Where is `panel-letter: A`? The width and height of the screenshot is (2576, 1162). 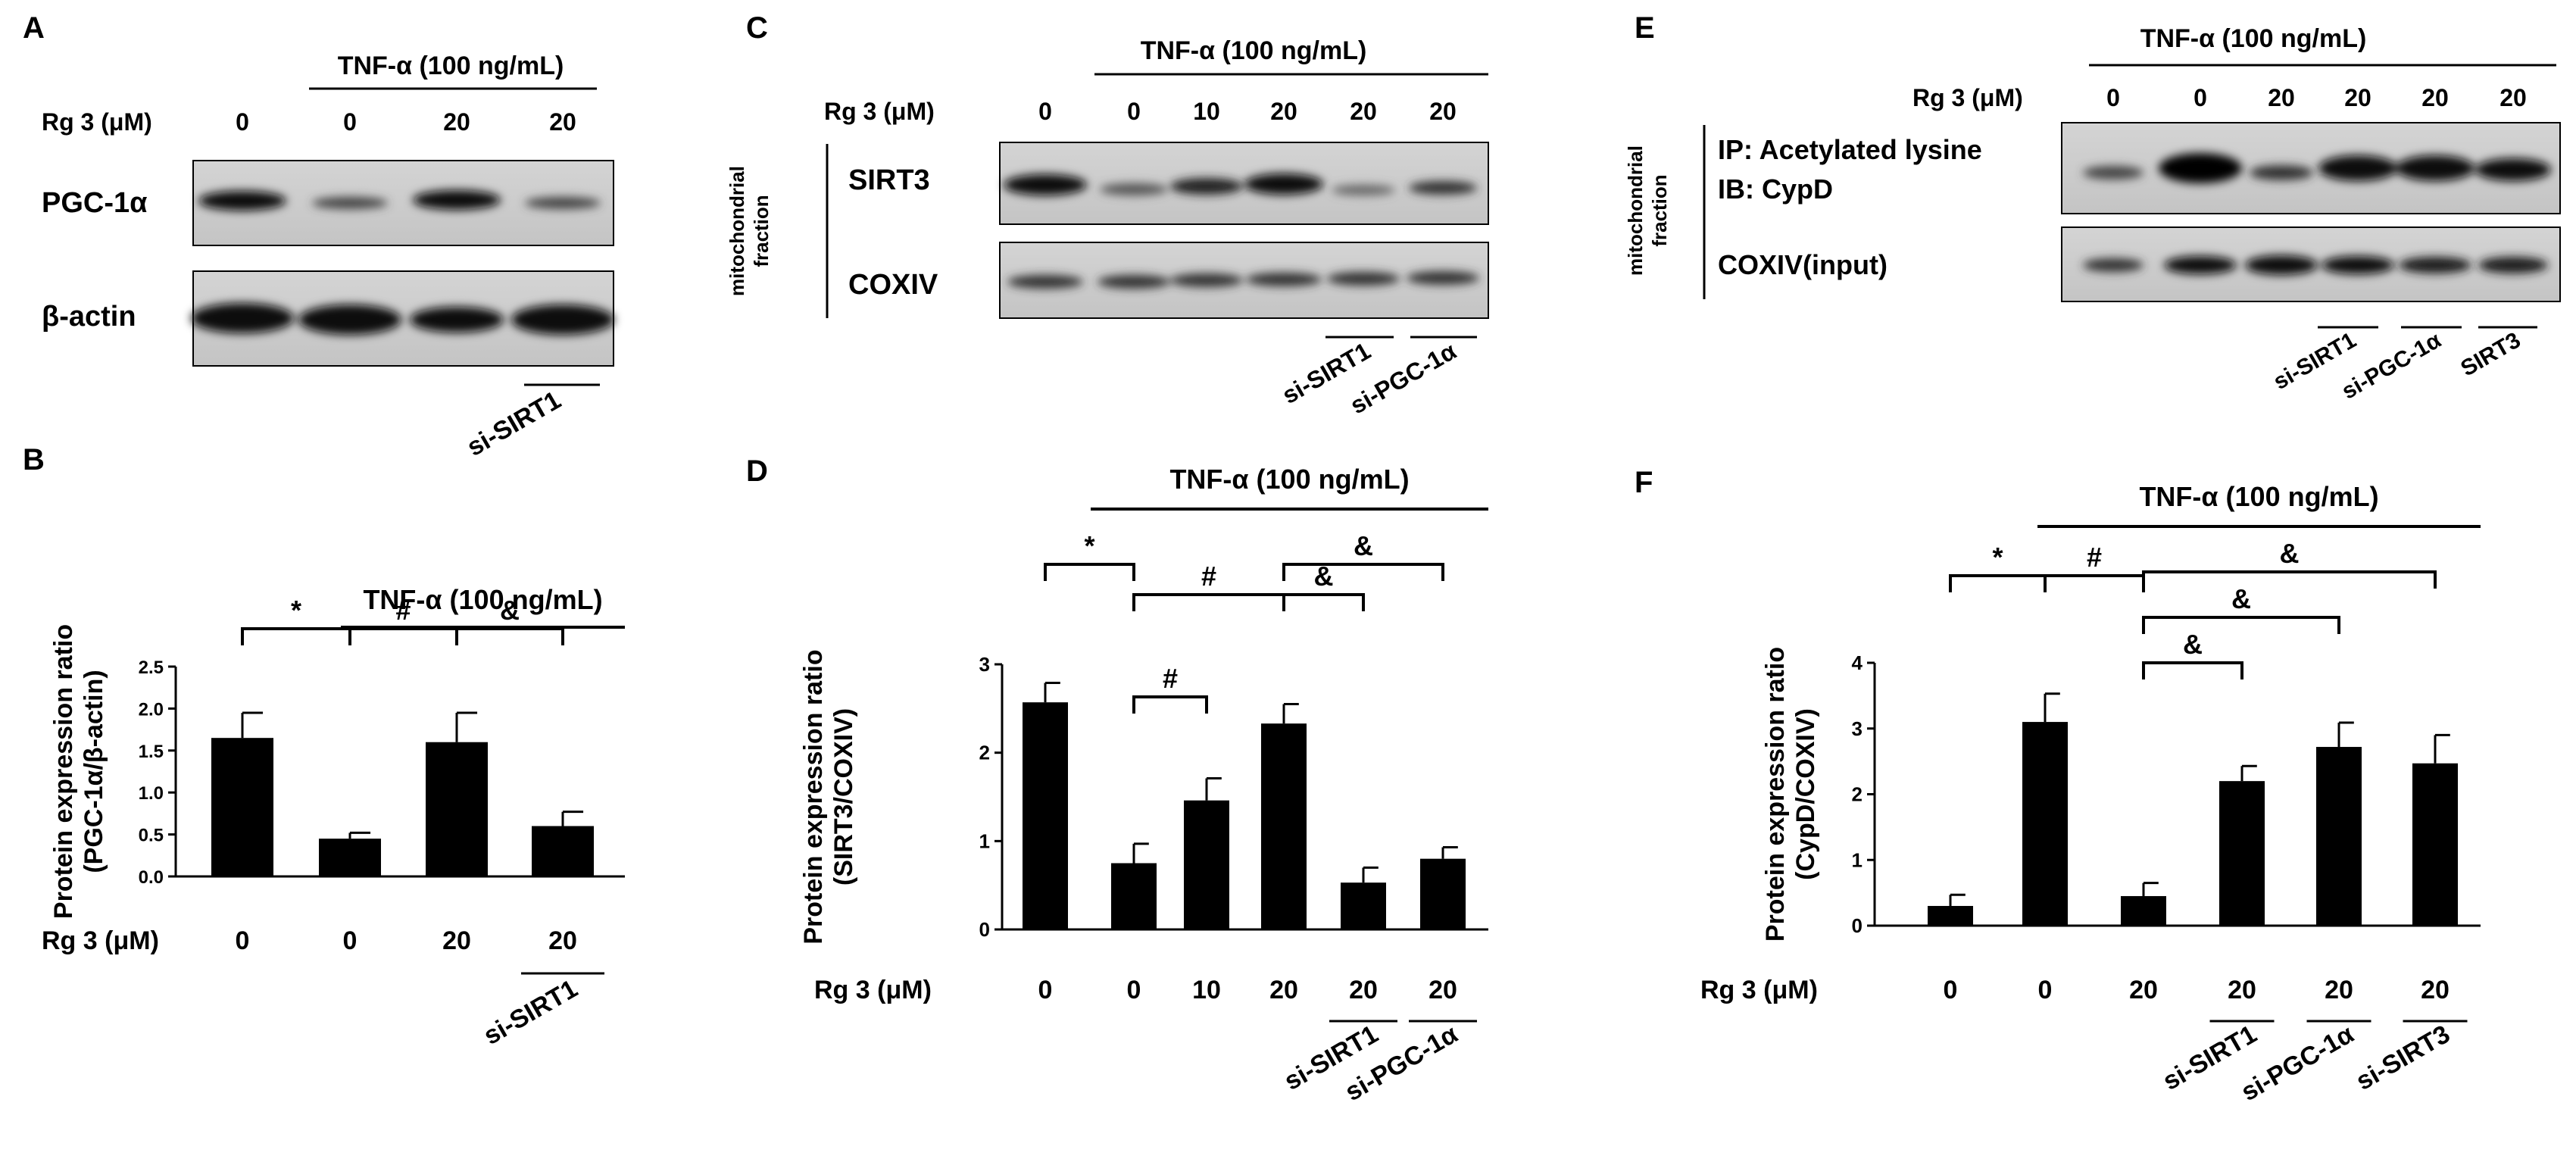
panel-letter: A is located at coordinates (34, 28).